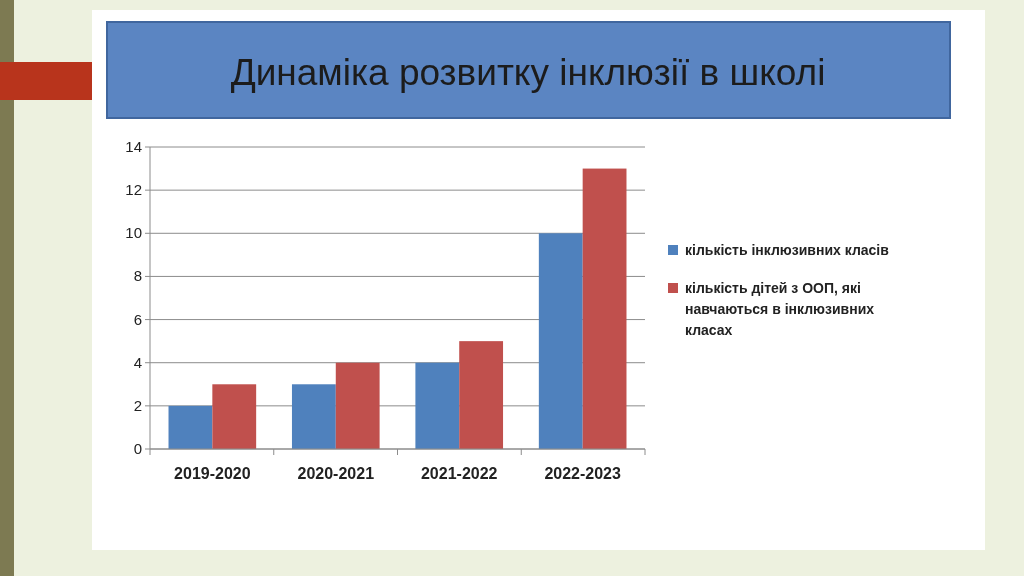  Describe the element at coordinates (212, 473) in the screenshot. I see `x-tick-label: 2019-2020` at that location.